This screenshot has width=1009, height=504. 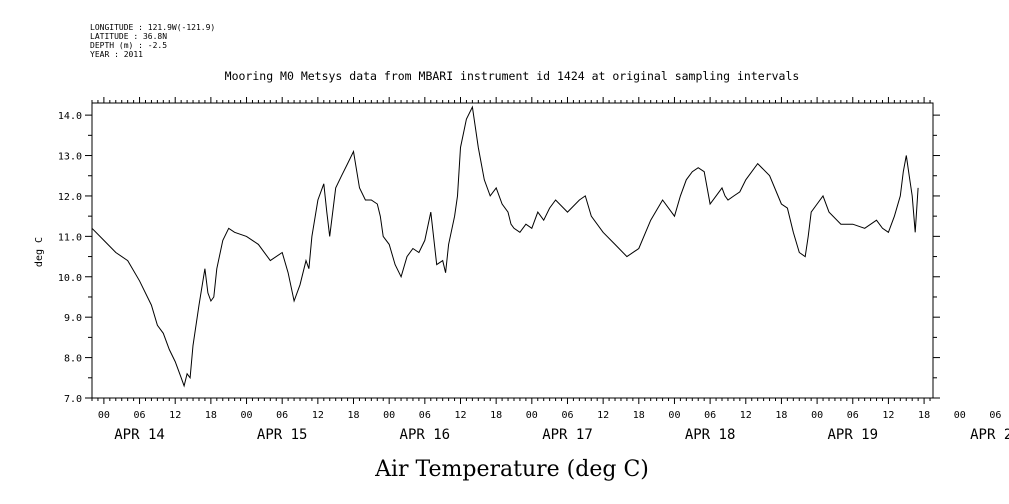 I want to click on day-label: APR 18, so click(x=710, y=435).